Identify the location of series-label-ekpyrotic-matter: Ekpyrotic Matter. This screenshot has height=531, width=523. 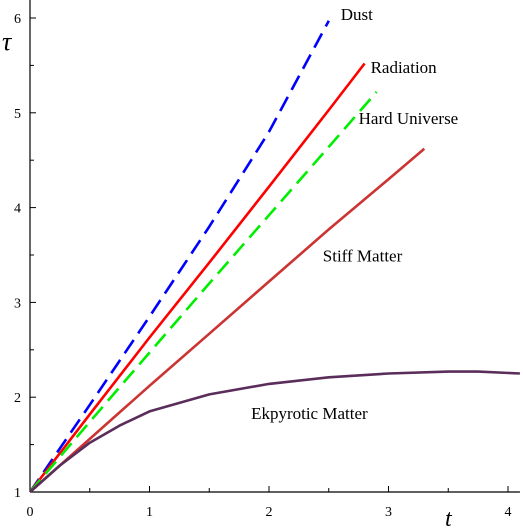
(309, 413).